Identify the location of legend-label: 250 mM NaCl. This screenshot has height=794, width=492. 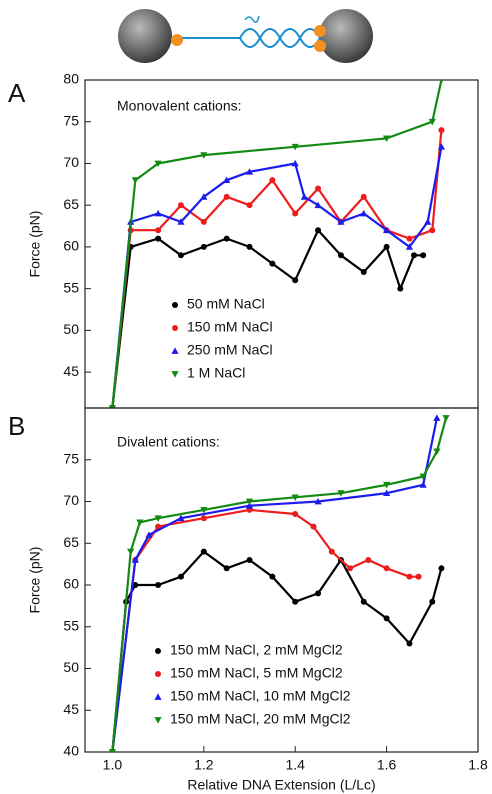
(230, 350).